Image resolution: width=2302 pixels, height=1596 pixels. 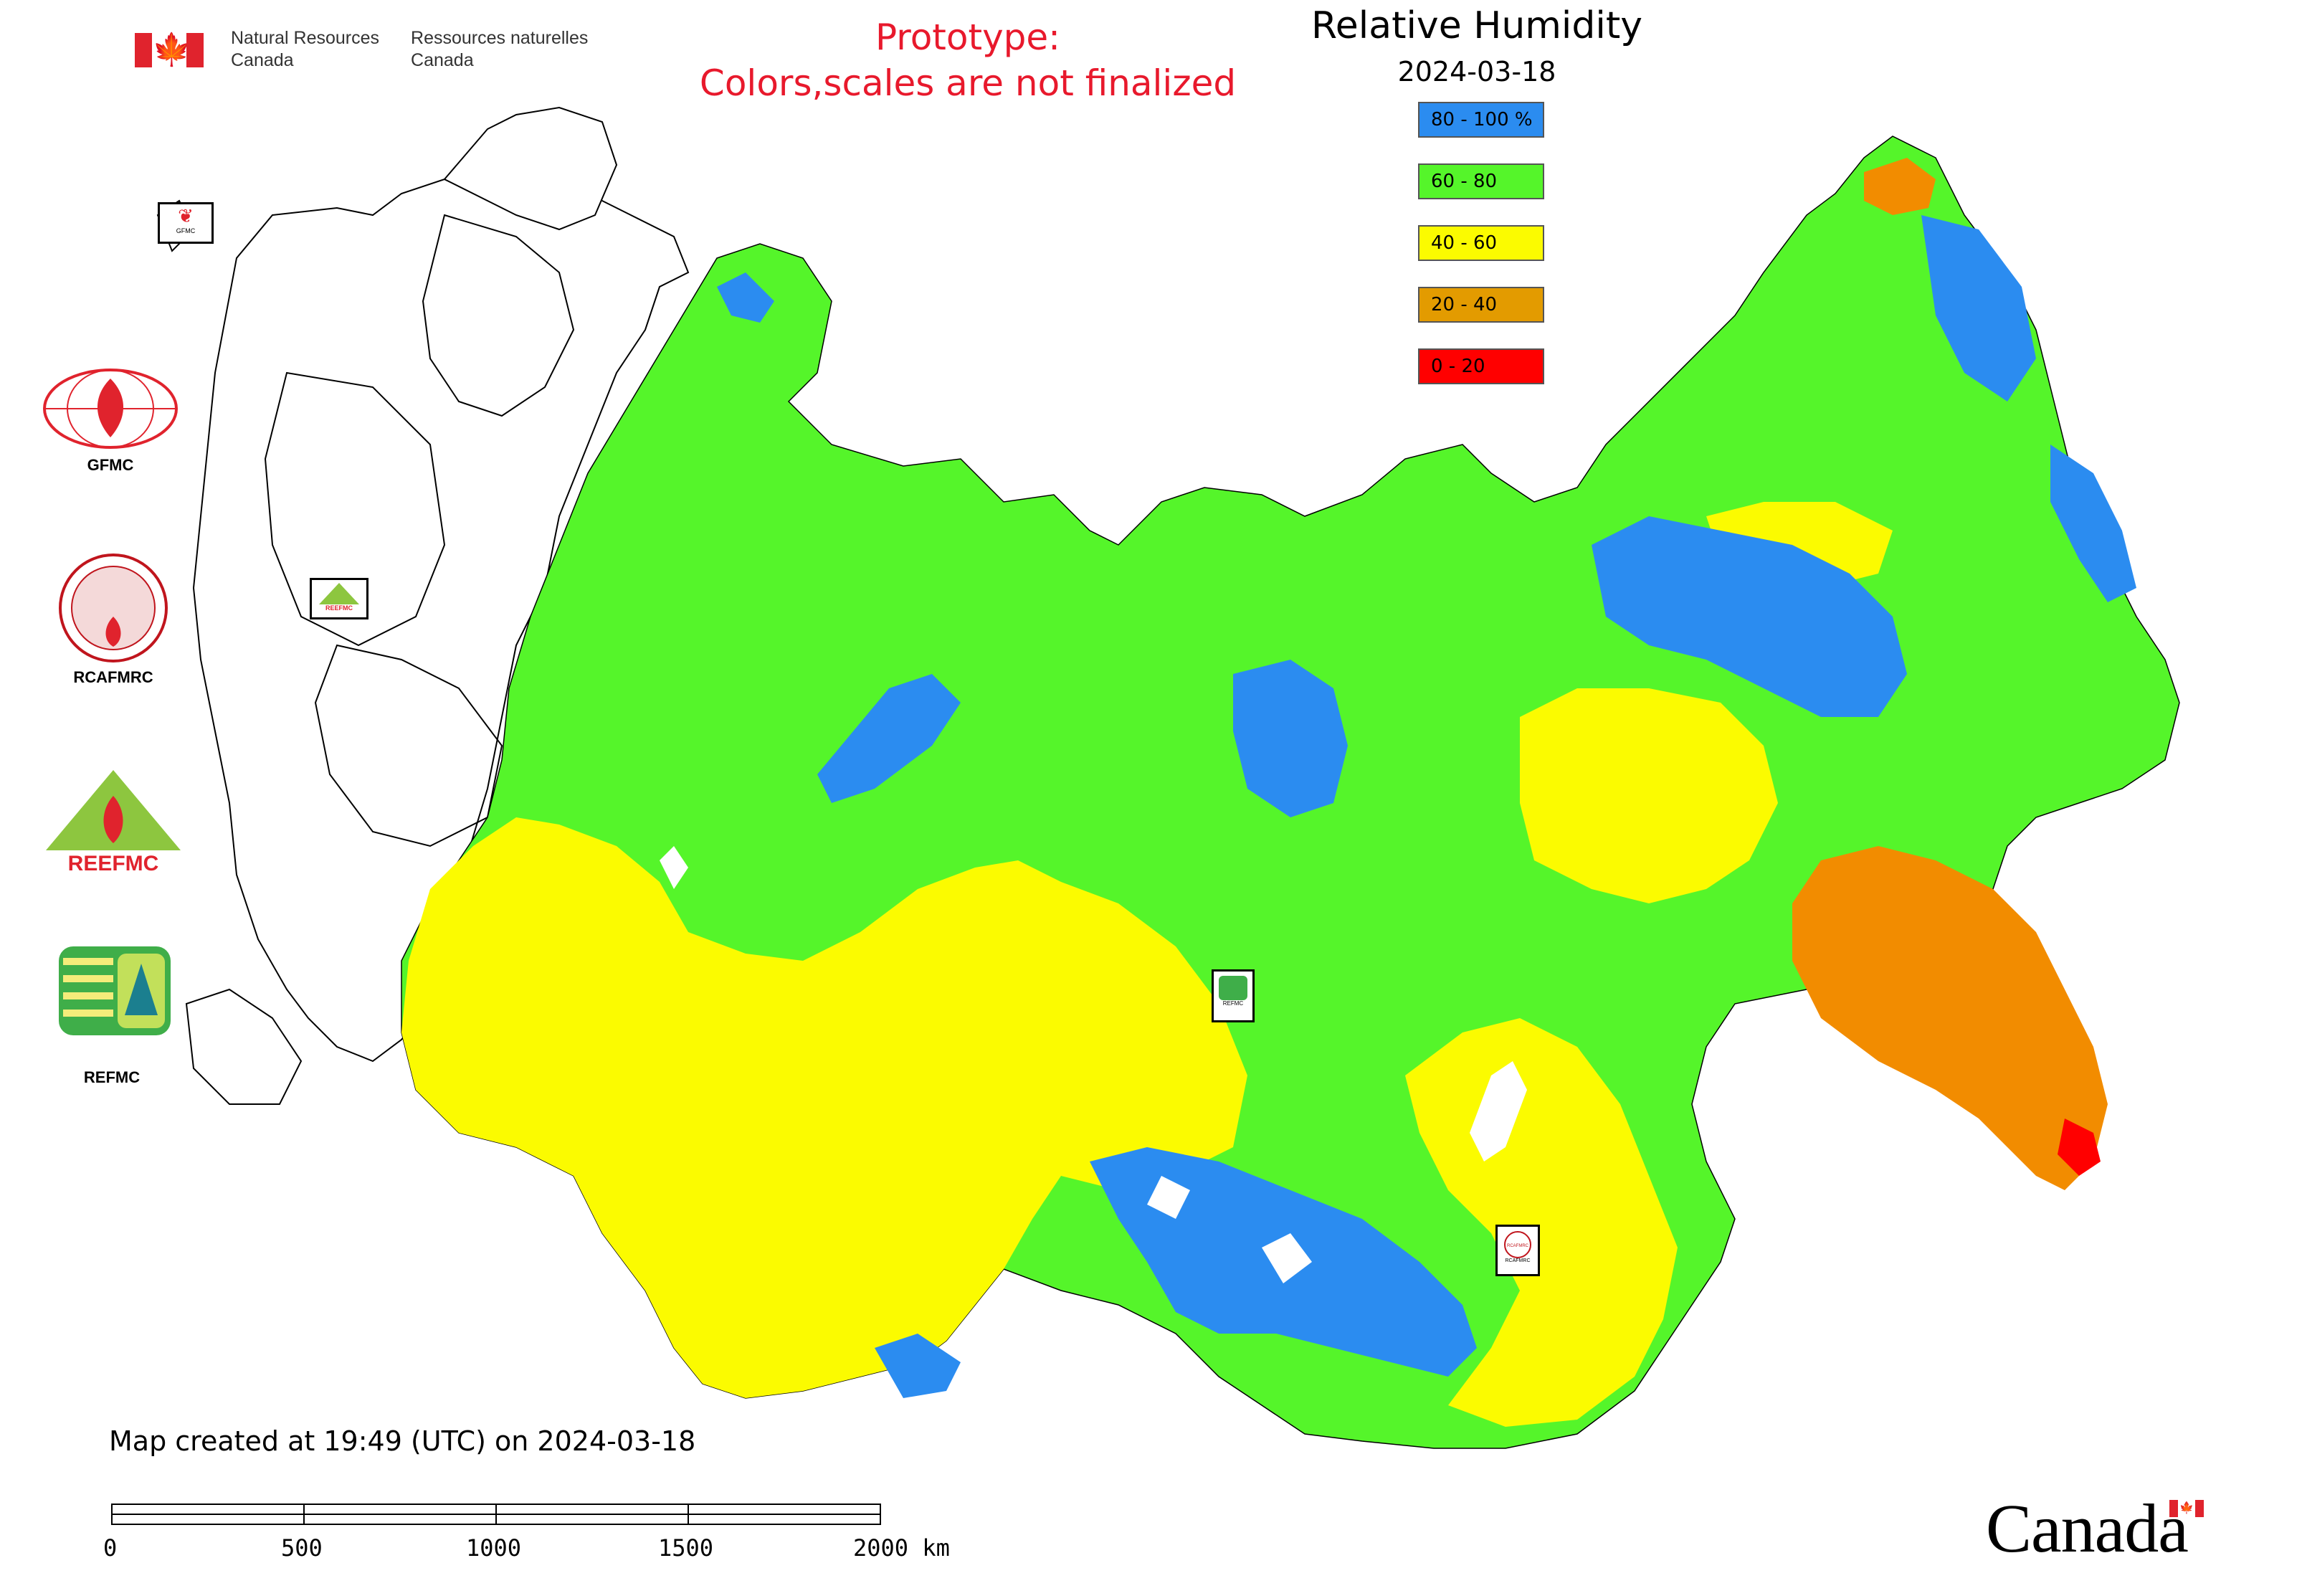 I want to click on scale-label-2000: 2000 km, so click(x=901, y=1548).